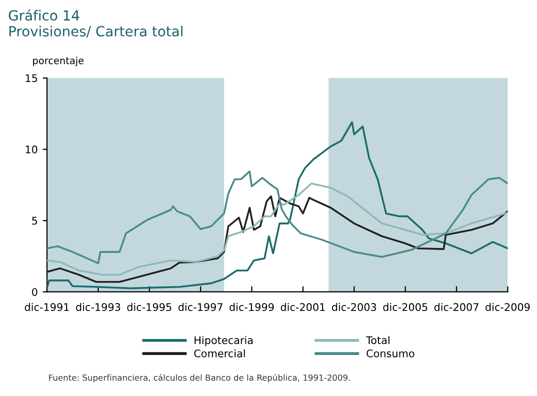 The width and height of the screenshot is (537, 396). What do you see at coordinates (219, 353) in the screenshot?
I see `legend-label: Comercial` at bounding box center [219, 353].